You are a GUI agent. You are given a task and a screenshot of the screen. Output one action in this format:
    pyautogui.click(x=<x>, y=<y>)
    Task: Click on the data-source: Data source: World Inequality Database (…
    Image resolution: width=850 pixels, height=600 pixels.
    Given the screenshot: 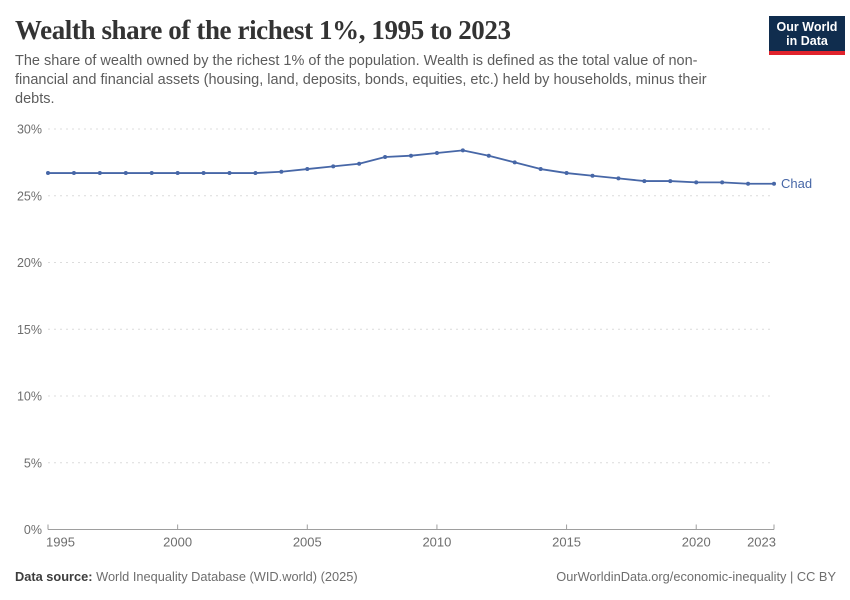 What is the action you would take?
    pyautogui.click(x=186, y=576)
    